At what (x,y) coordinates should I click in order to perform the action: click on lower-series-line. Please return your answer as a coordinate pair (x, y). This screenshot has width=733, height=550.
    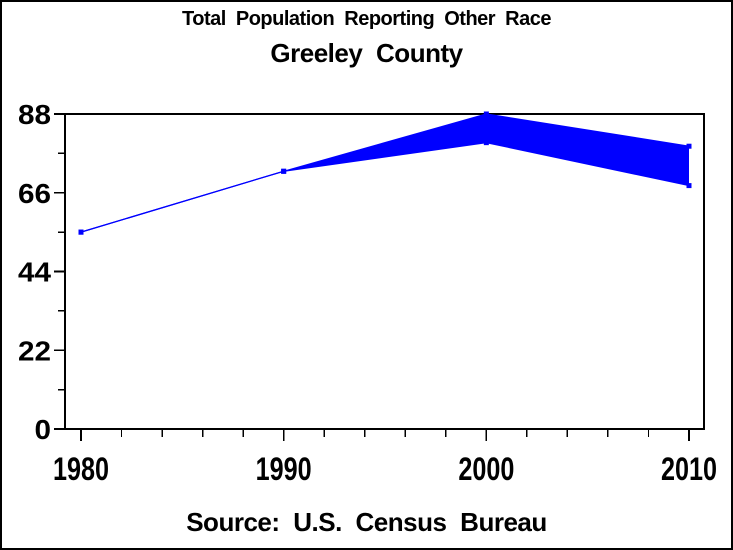
    Looking at the image, I should click on (385, 187).